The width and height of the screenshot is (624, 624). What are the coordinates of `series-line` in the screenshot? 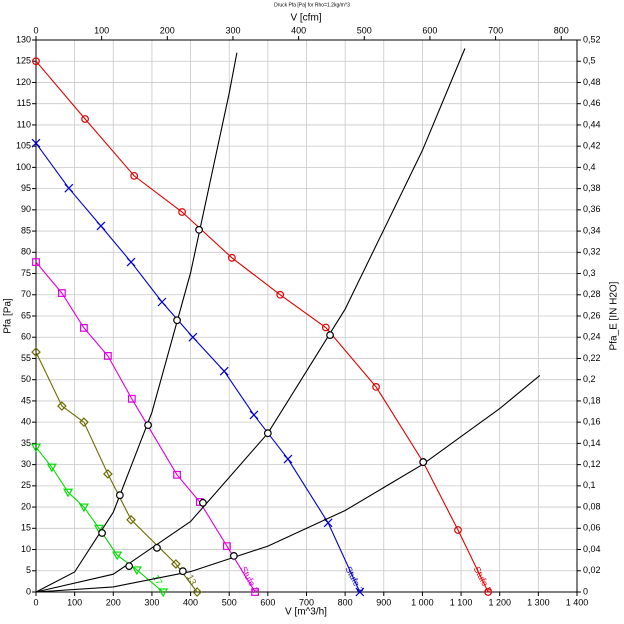 It's located at (99, 519).